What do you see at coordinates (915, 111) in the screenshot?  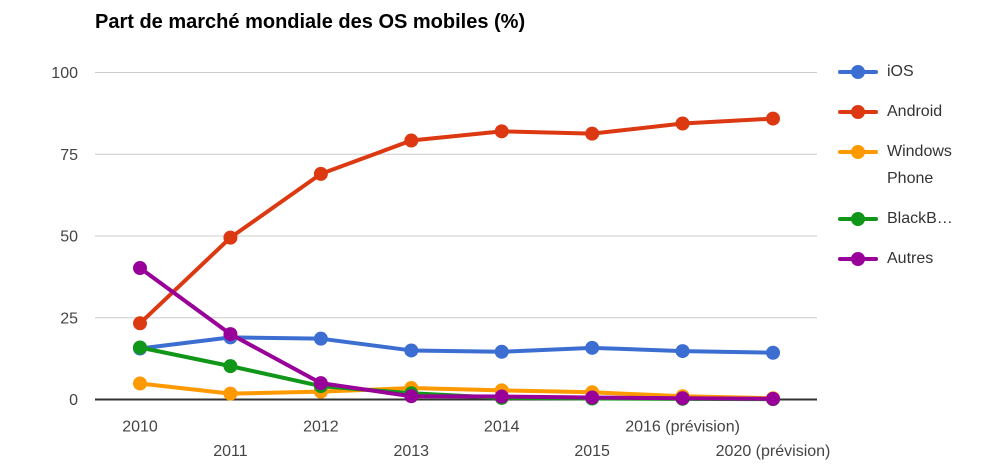 I see `legend-label: Android` at bounding box center [915, 111].